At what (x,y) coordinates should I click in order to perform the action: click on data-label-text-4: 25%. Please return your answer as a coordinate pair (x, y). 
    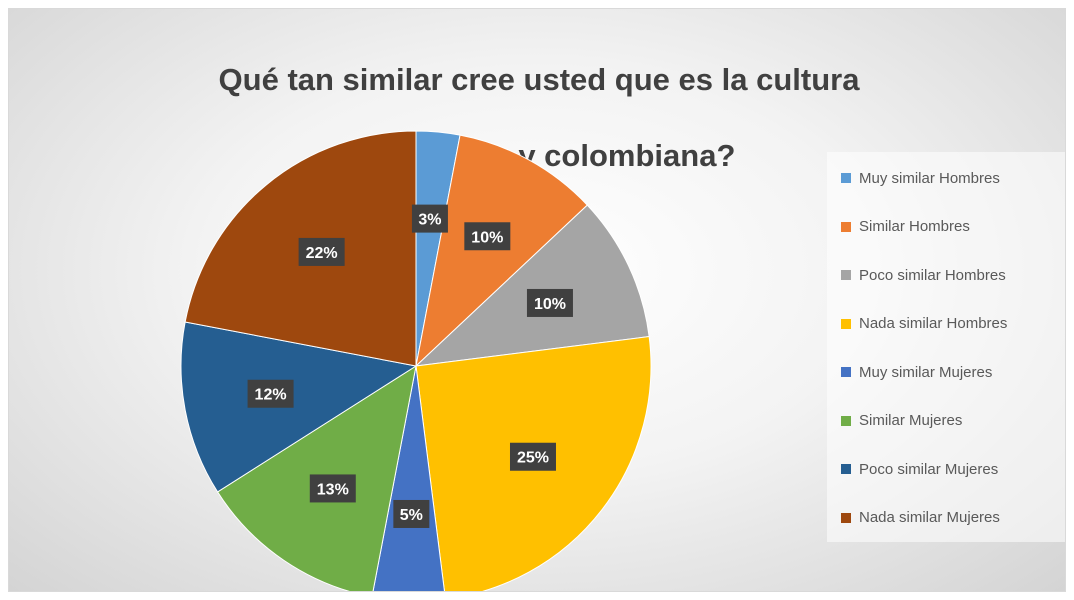
    Looking at the image, I should click on (533, 458).